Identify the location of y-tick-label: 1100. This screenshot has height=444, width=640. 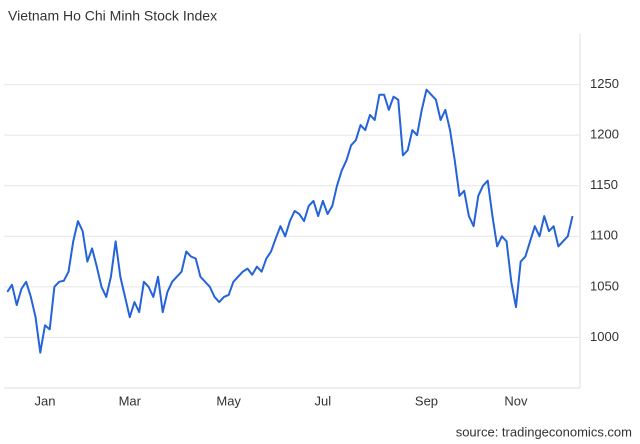
(604, 235).